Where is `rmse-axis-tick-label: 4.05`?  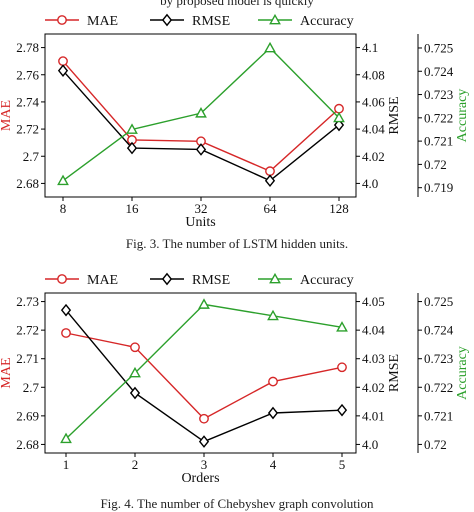
rmse-axis-tick-label: 4.05 is located at coordinates (373, 301).